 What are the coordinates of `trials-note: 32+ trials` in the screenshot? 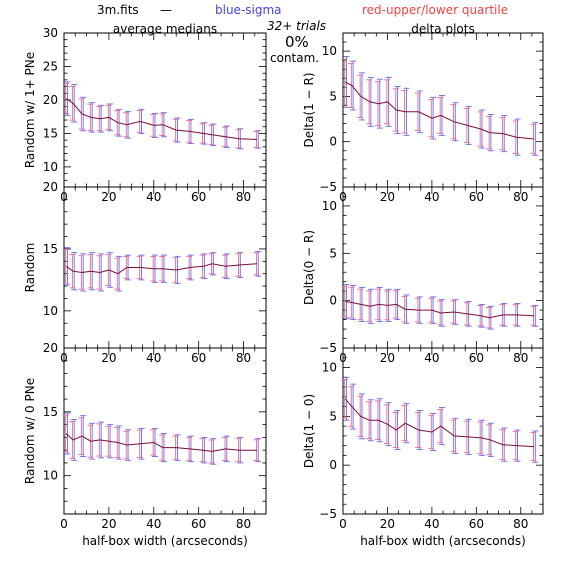 It's located at (297, 26).